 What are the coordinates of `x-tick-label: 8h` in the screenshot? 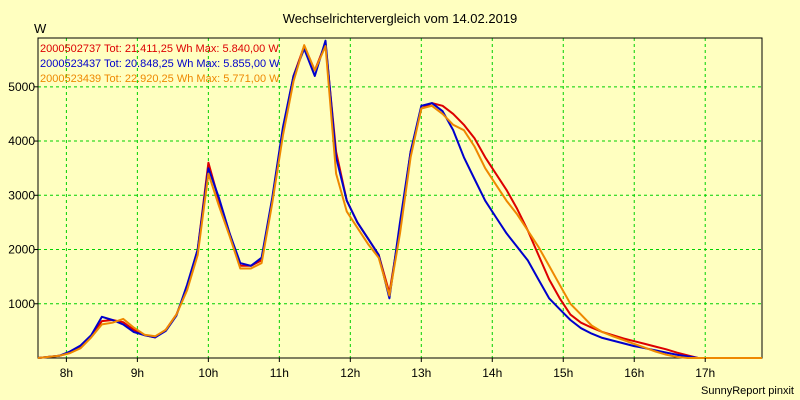 It's located at (66, 373).